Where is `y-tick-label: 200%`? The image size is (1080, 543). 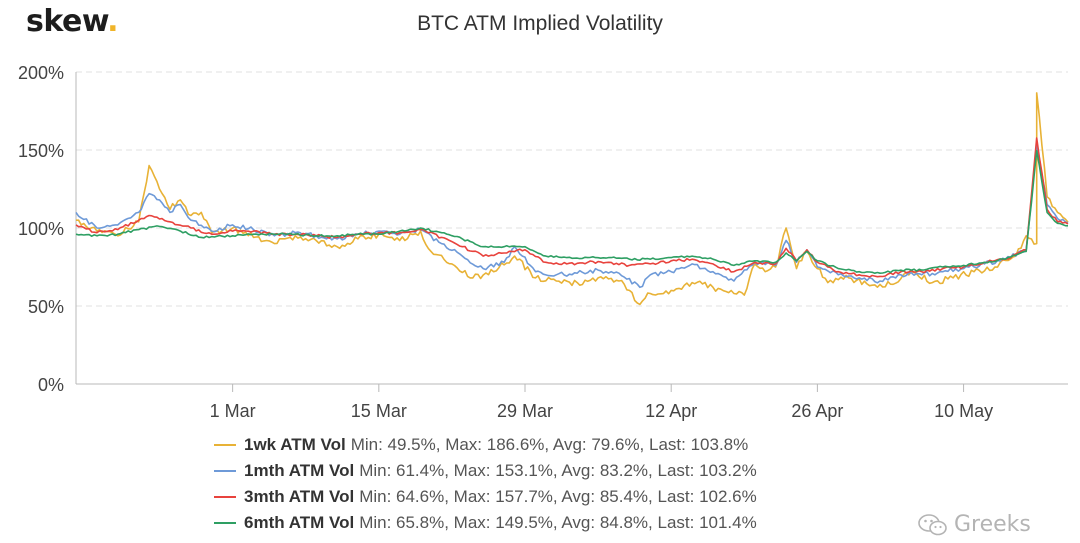 y-tick-label: 200% is located at coordinates (41, 73).